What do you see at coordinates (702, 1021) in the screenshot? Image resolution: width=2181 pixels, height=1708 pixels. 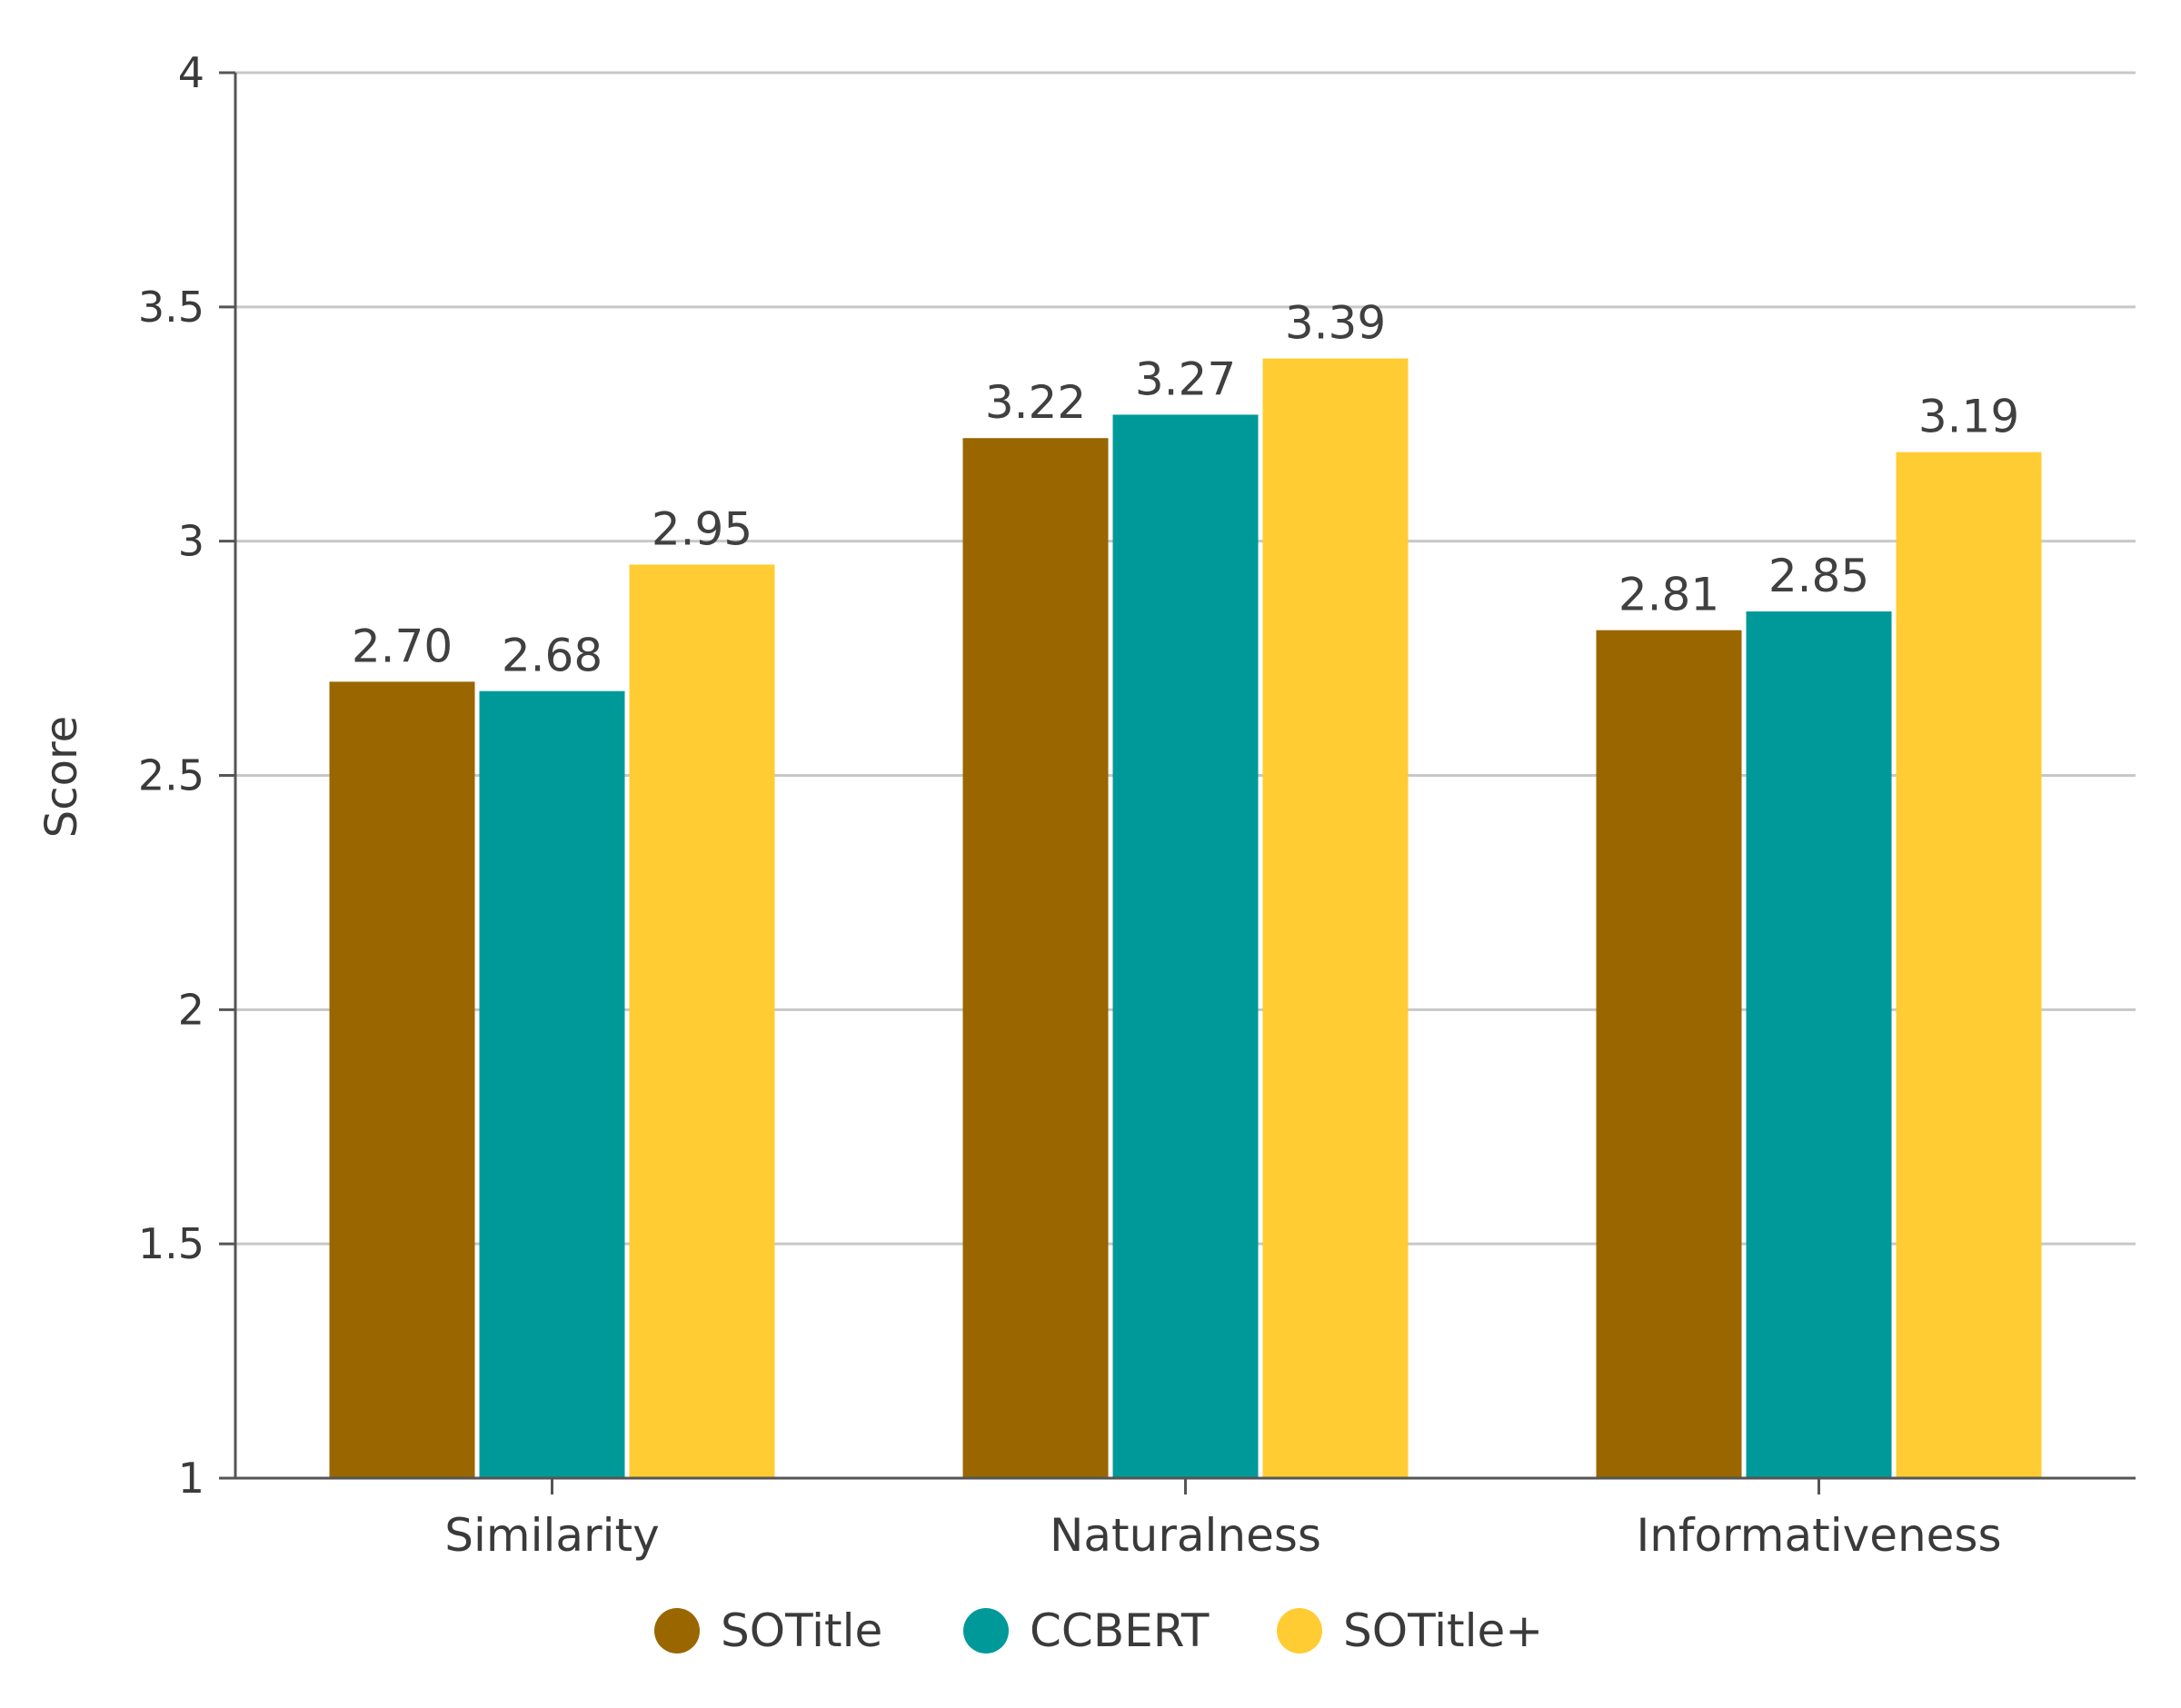 I see `bar-sotitle--similarity` at bounding box center [702, 1021].